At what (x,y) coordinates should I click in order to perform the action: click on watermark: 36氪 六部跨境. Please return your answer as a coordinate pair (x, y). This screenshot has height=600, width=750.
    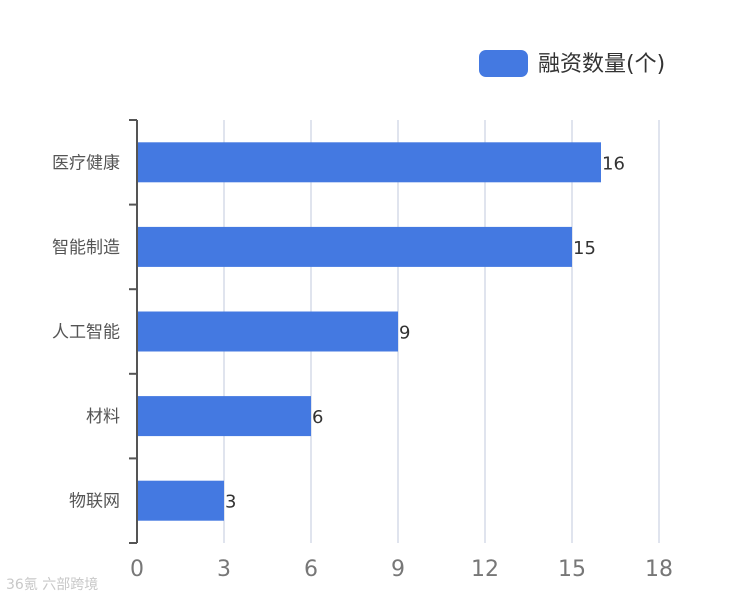
    Looking at the image, I should click on (52, 585).